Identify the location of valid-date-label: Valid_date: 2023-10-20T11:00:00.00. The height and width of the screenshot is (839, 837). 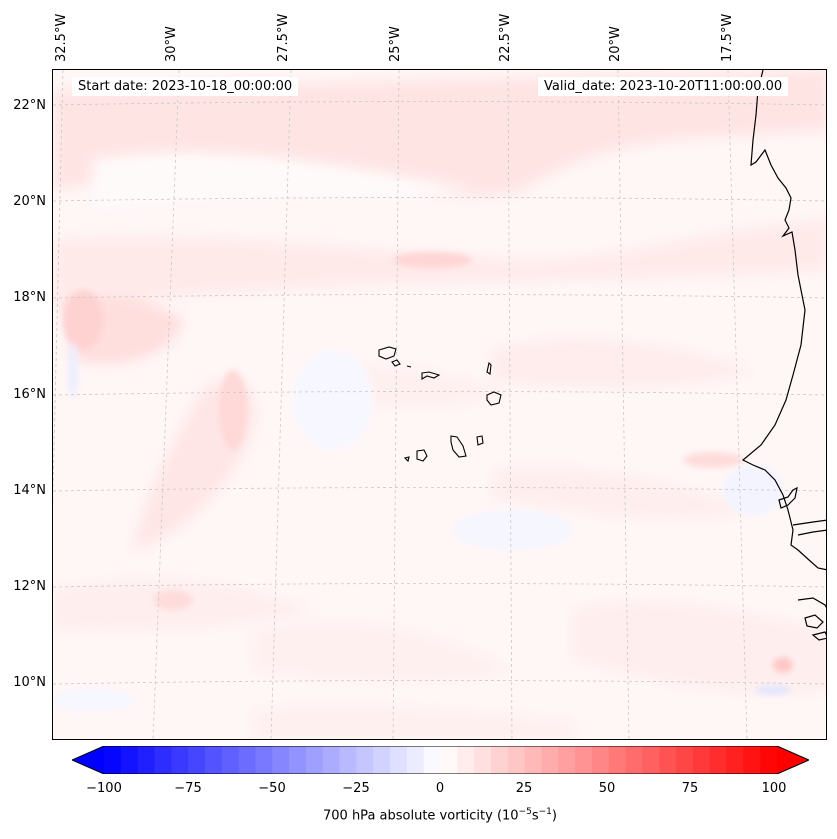
(663, 86).